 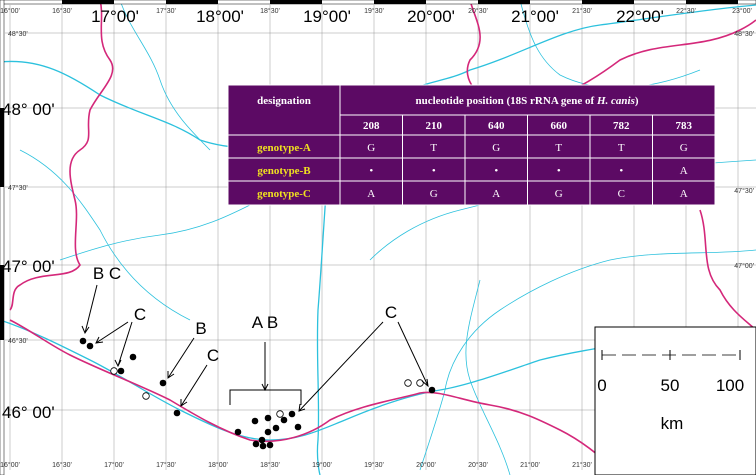 What do you see at coordinates (675, 400) in the screenshot?
I see `scale-bar: 0 50 100 km` at bounding box center [675, 400].